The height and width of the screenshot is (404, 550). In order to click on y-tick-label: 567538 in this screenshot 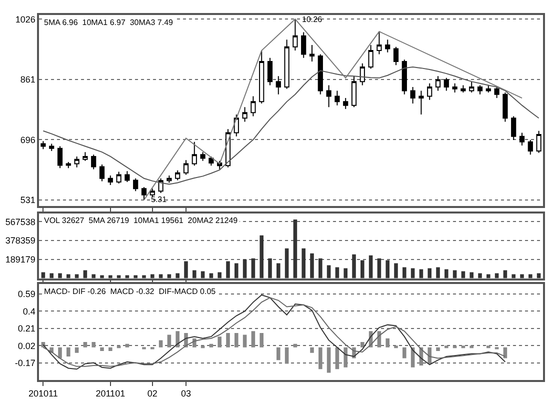, I will do `click(20, 221)`.